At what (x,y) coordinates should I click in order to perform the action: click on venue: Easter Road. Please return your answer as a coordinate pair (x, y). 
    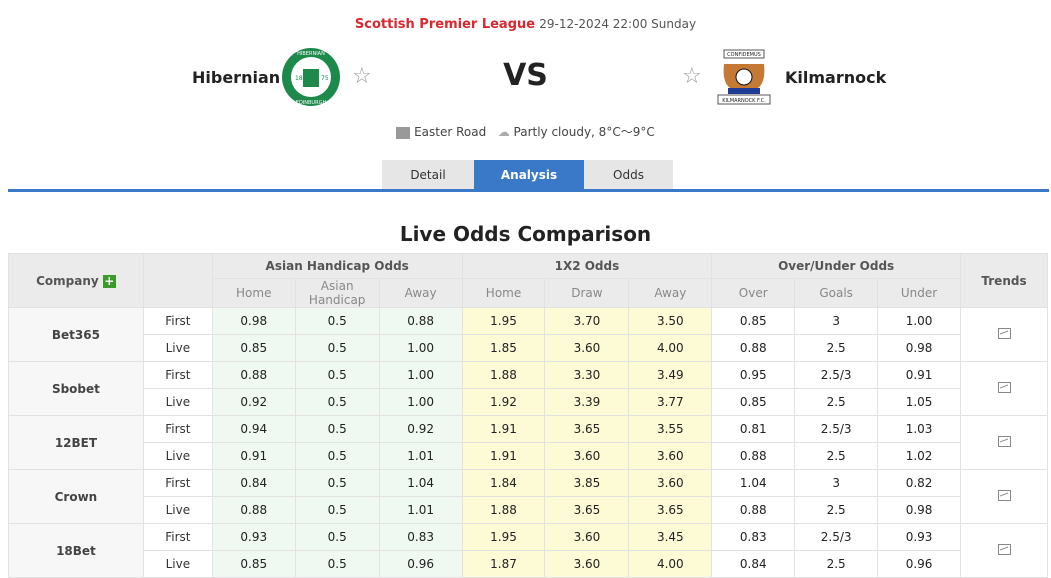
    Looking at the image, I should click on (450, 132).